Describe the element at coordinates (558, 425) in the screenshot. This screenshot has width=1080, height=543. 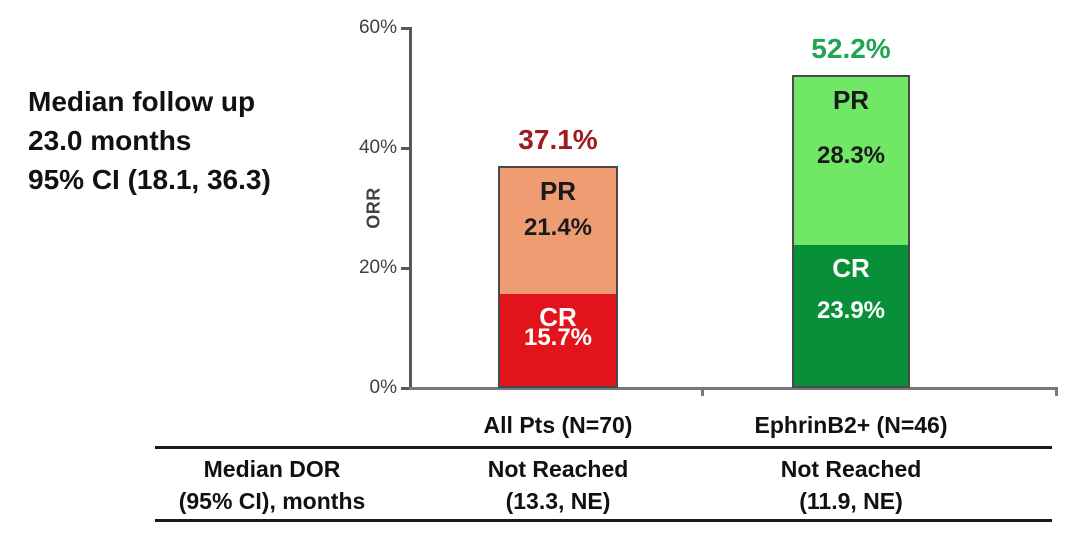
I see `category-label-all-pts: All Pts (N=70)` at that location.